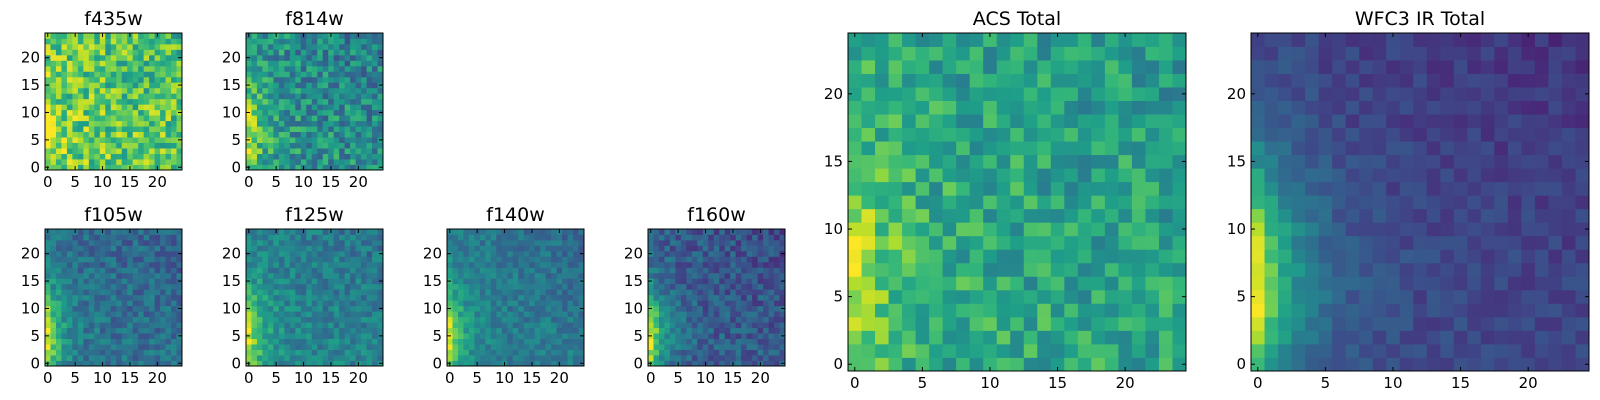 Image resolution: width=1600 pixels, height=400 pixels. Describe the element at coordinates (315, 298) in the screenshot. I see `heatmap-cells` at that location.